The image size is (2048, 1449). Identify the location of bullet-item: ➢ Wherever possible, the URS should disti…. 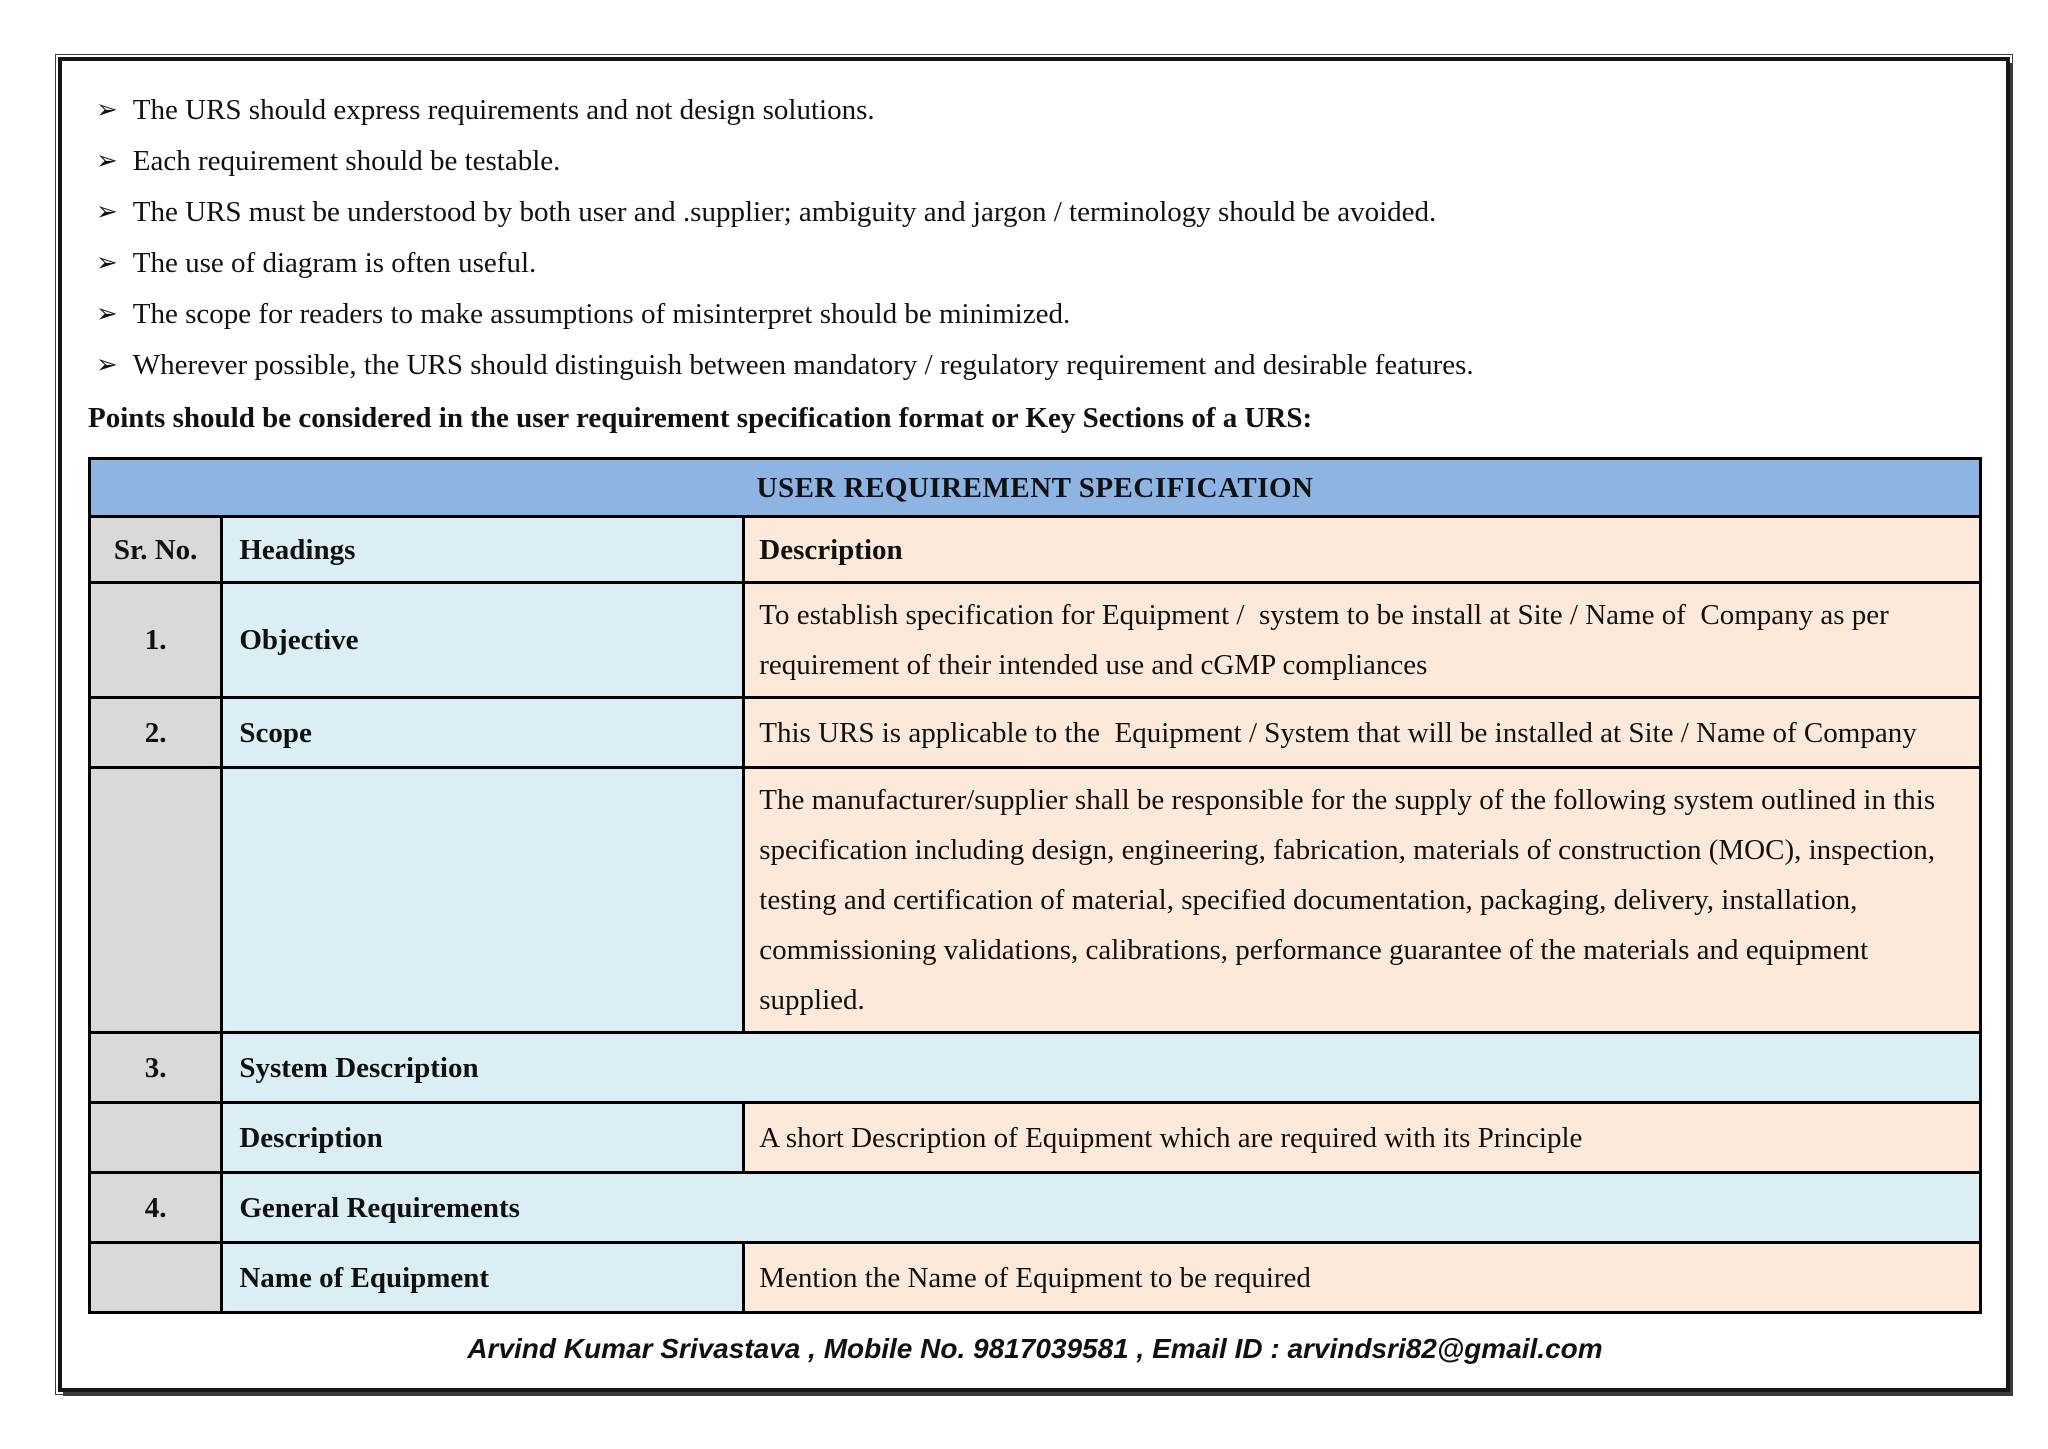
(1039, 365).